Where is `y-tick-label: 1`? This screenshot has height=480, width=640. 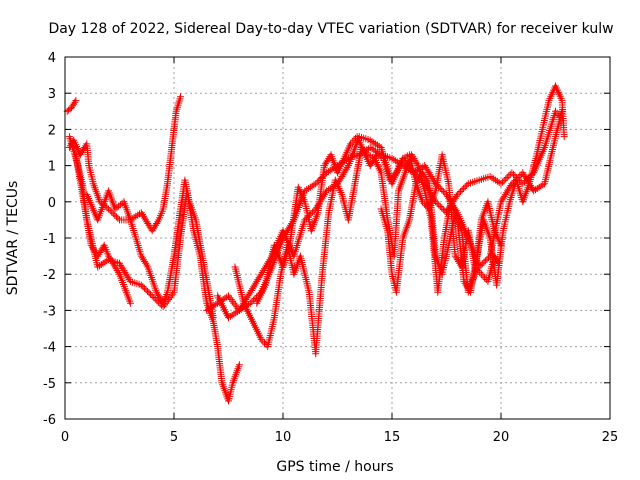
y-tick-label: 1 is located at coordinates (52, 167).